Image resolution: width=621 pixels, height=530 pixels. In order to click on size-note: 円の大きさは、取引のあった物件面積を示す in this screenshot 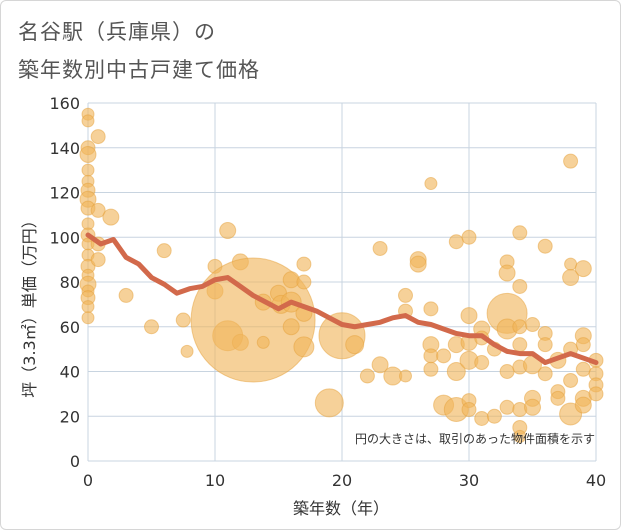, I will do `click(475, 438)`.